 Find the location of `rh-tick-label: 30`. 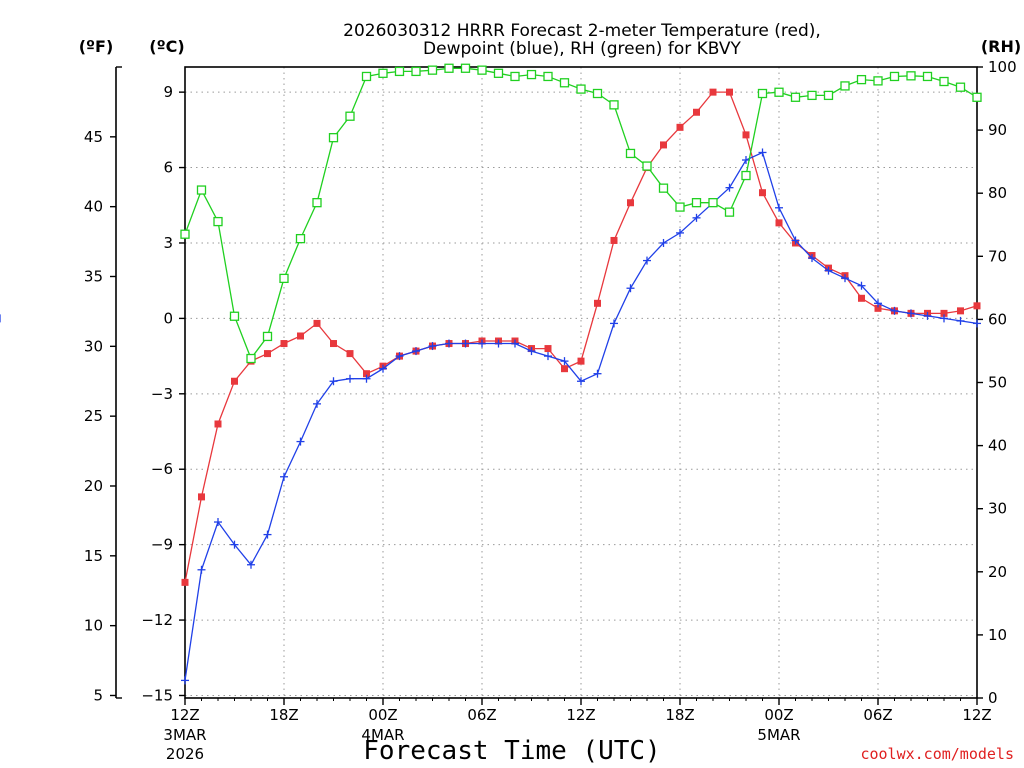

rh-tick-label: 30 is located at coordinates (997, 509).